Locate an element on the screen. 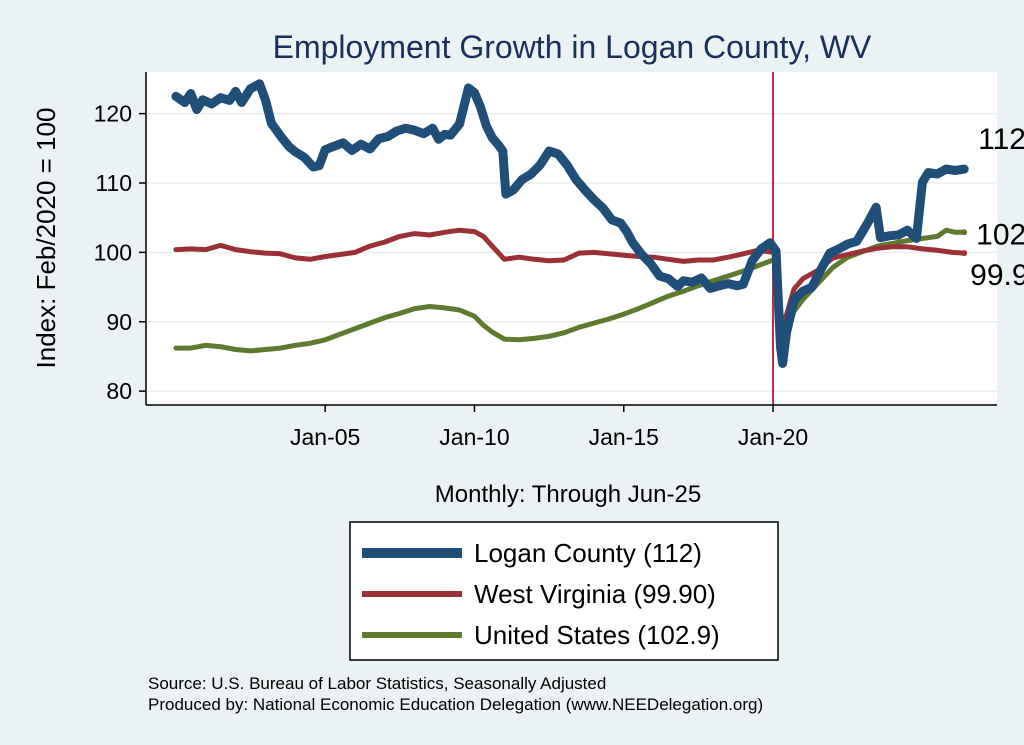 This screenshot has width=1024, height=745. y-tick-label: 120 is located at coordinates (113, 114).